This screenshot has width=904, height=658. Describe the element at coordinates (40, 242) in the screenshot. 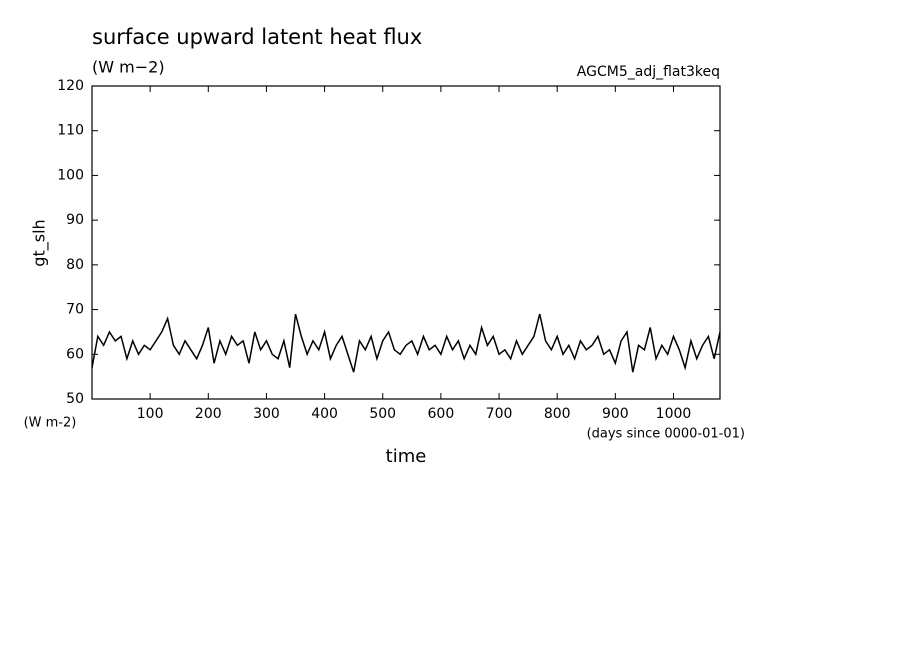

I see `y-label: gt_slh` at that location.